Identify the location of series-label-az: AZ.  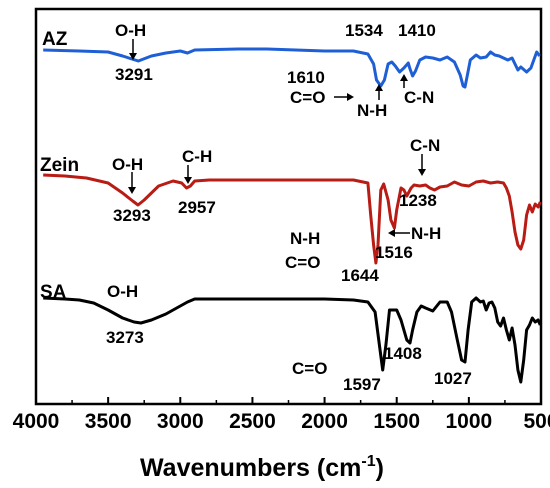
(55, 39).